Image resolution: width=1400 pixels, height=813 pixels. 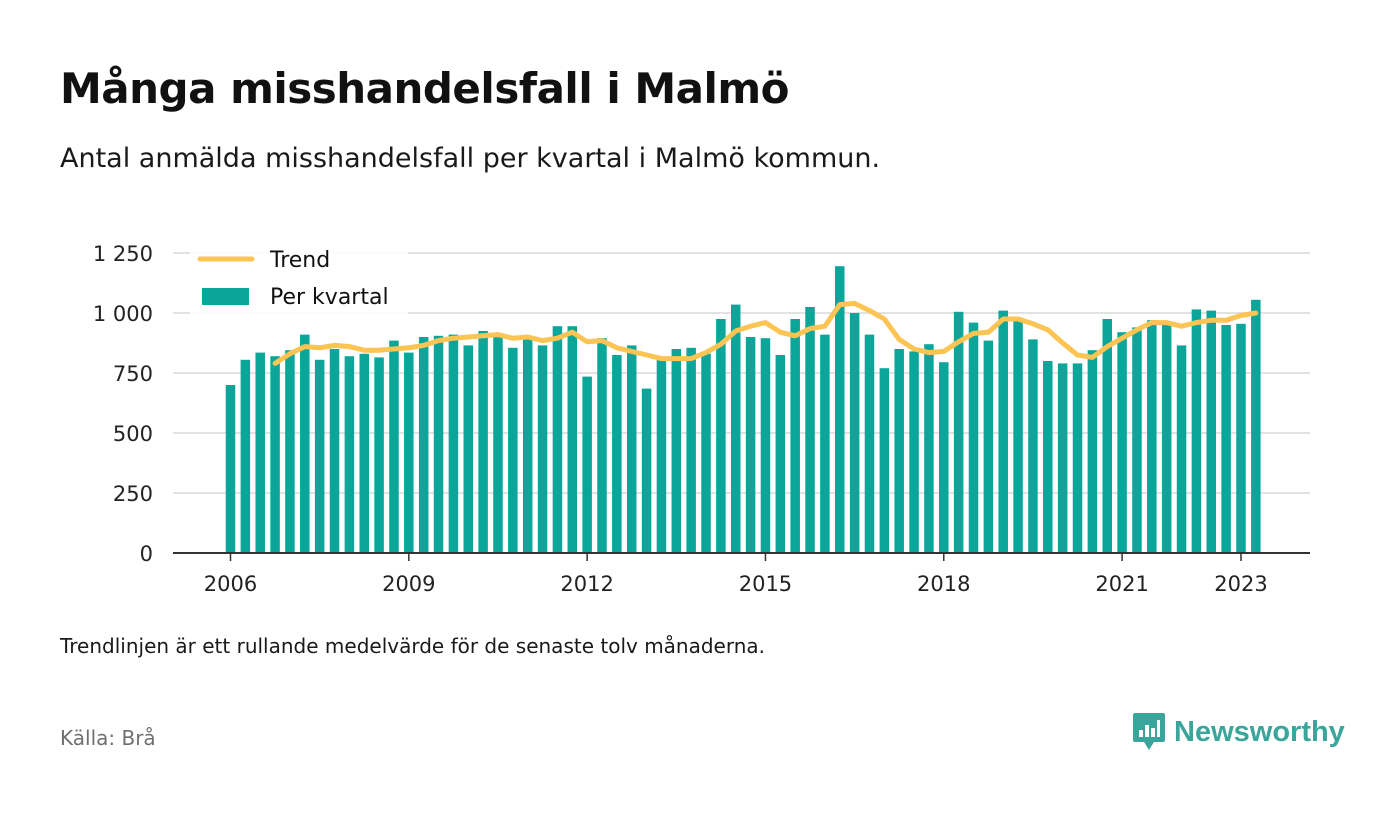 What do you see at coordinates (329, 297) in the screenshot?
I see `legend-bar-label: Per kvartal` at bounding box center [329, 297].